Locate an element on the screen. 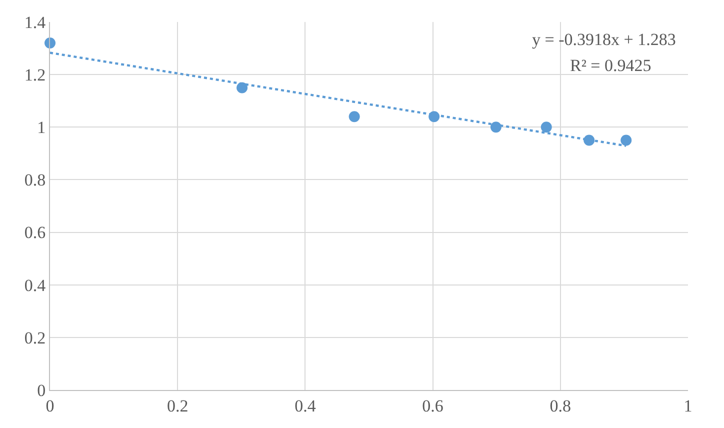  x-tick-label: 0.4 is located at coordinates (305, 406).